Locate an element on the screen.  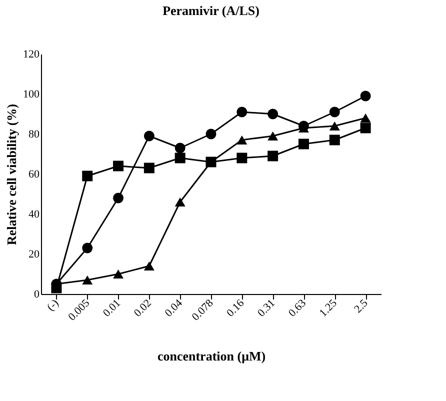
y-tick-label: 40 is located at coordinates (34, 214).